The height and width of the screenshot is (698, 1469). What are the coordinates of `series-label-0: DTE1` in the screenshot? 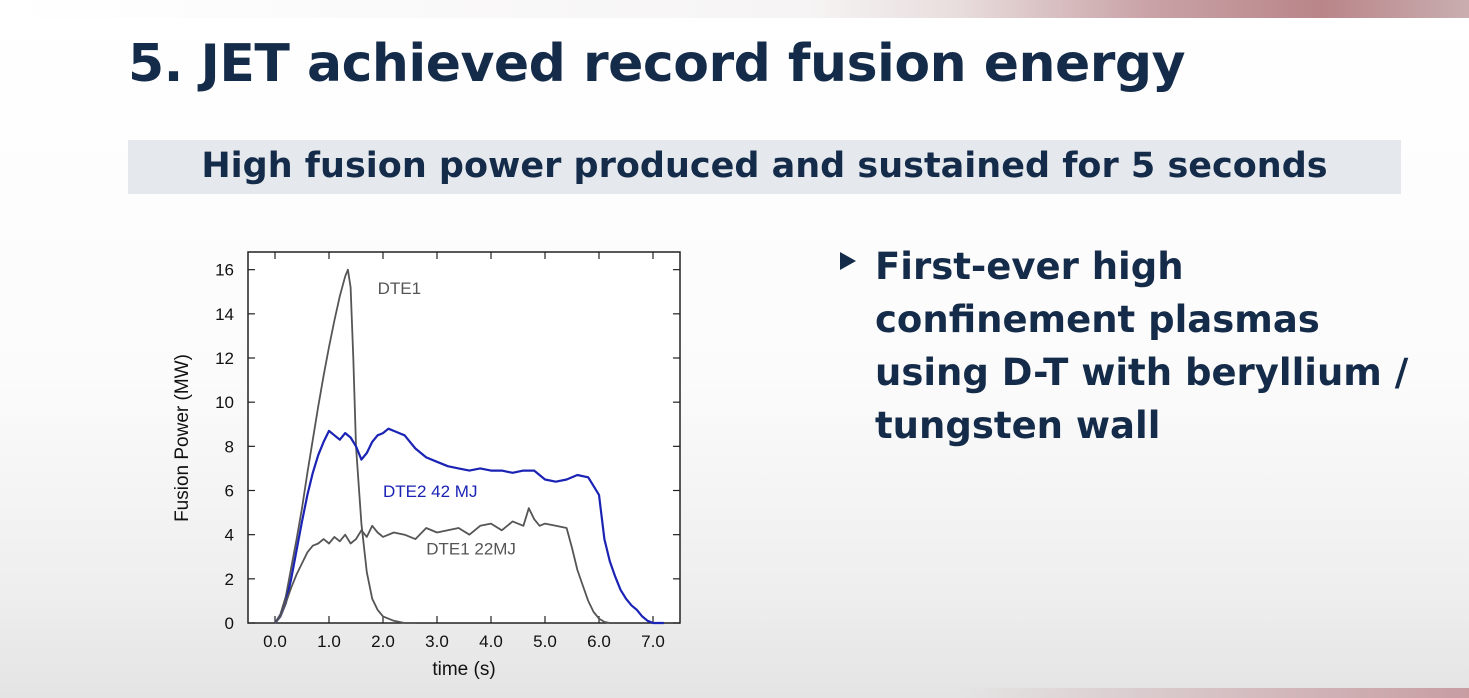 It's located at (399, 288).